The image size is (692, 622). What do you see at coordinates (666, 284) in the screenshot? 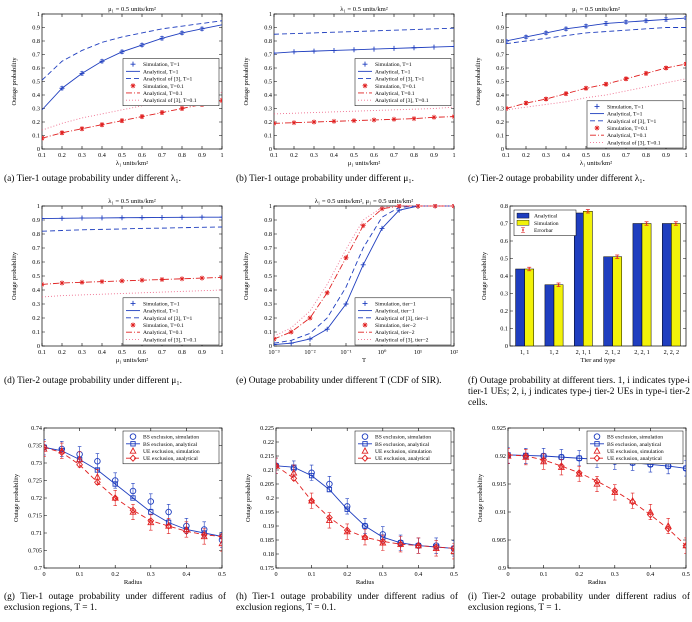
I see `bar-analytical` at bounding box center [666, 284].